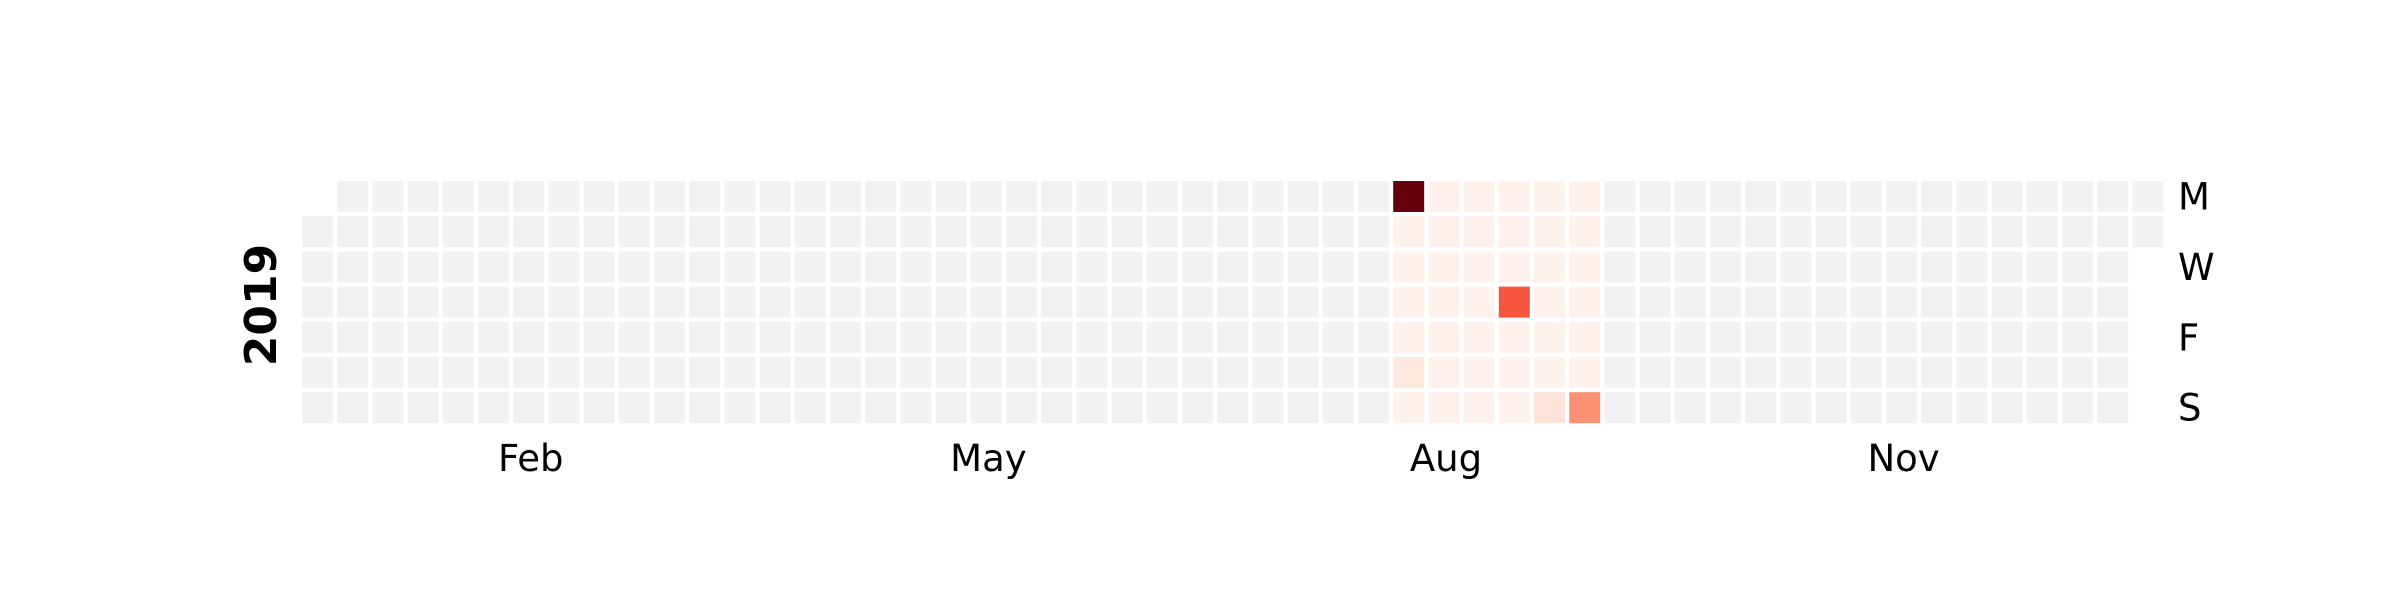  What do you see at coordinates (1219, 458) in the screenshot?
I see `x-axis-month-labels: Feb May Aug Nov` at bounding box center [1219, 458].